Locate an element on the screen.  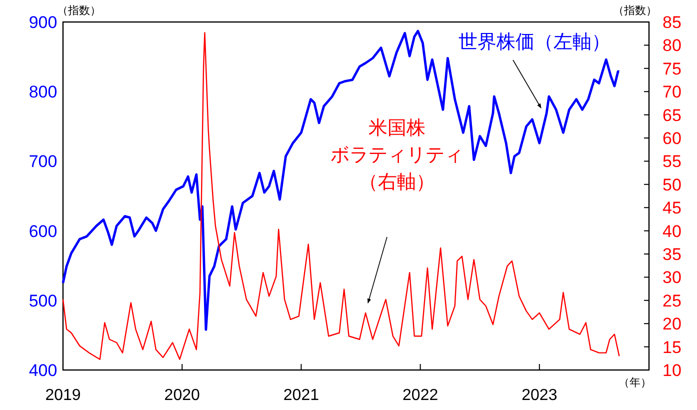
y-tick-label: 700 is located at coordinates (43, 162).